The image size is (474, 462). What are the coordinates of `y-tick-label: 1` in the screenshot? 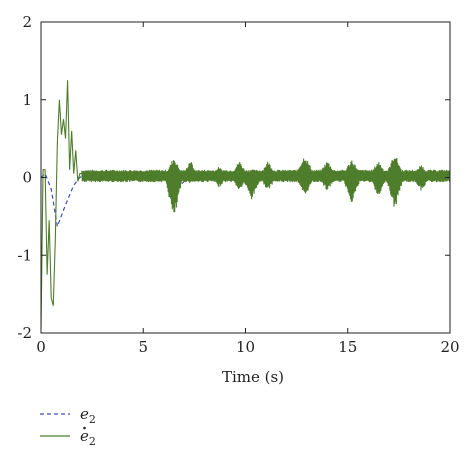 It's located at (27, 100).